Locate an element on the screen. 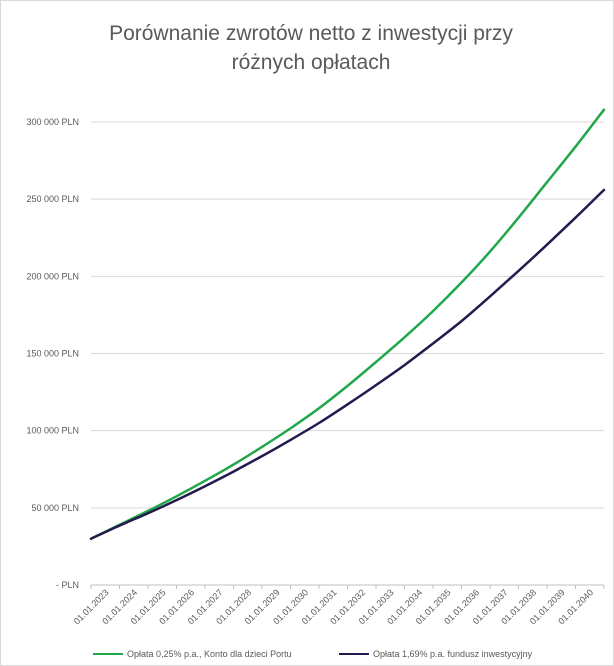 The image size is (614, 666). legend-item-series-2: Opłata 1,69% p.a. fundusz inwestycyjny is located at coordinates (435, 654).